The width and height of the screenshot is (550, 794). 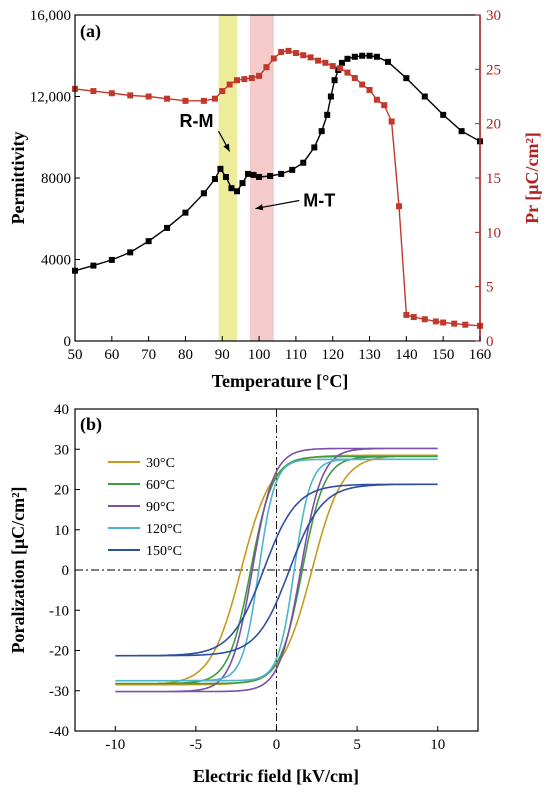 What do you see at coordinates (160, 485) in the screenshot?
I see `legend-label-2: 60°C` at bounding box center [160, 485].